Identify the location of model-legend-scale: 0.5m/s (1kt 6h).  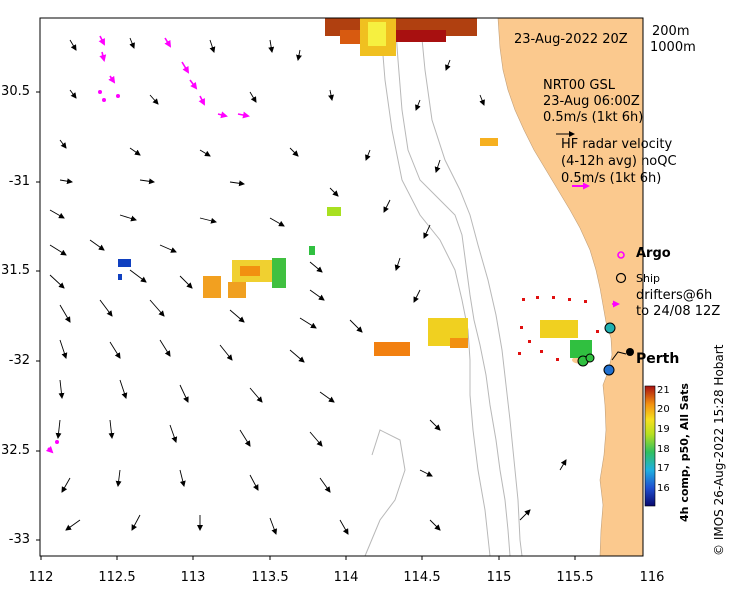
(593, 117).